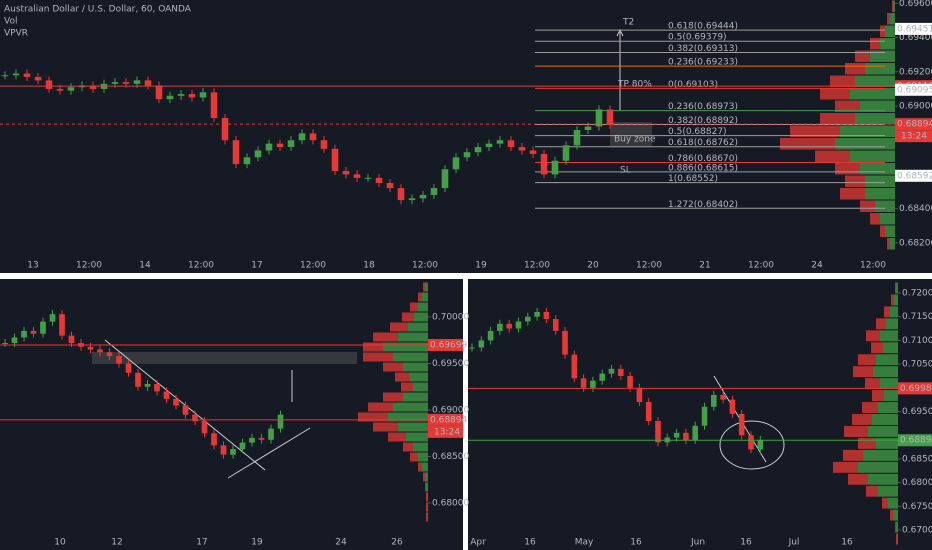 The image size is (932, 550). What do you see at coordinates (10, 22) in the screenshot?
I see `indicator: Vol` at bounding box center [10, 22].